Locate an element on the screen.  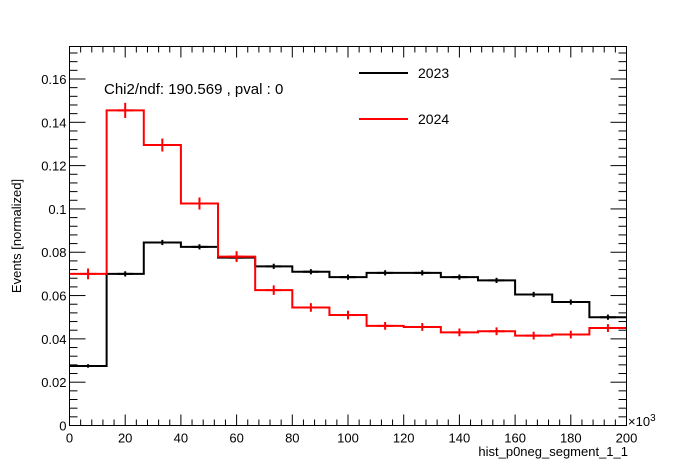
x-tick-label: 160 is located at coordinates (515, 438).